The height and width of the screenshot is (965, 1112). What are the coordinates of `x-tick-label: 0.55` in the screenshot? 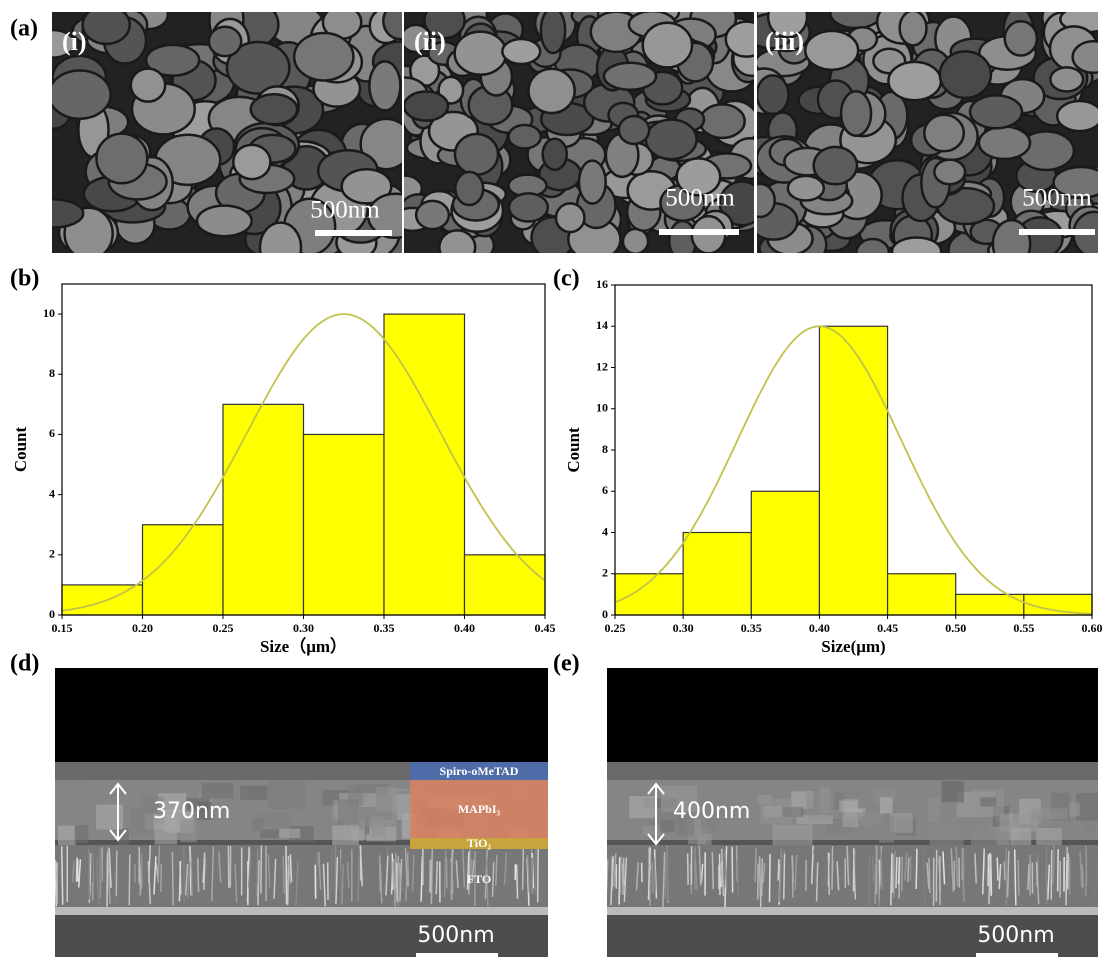 It's located at (1023, 628).